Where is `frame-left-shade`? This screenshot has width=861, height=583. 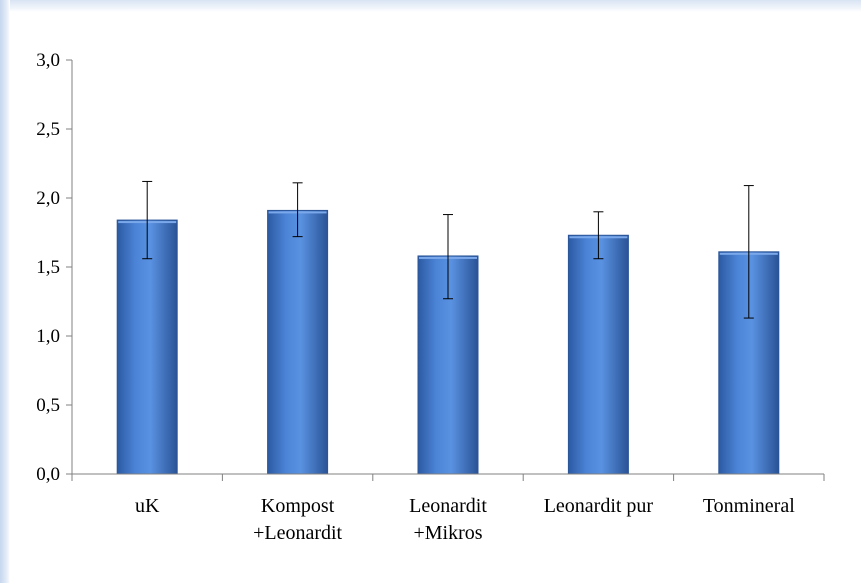 frame-left-shade is located at coordinates (5, 291).